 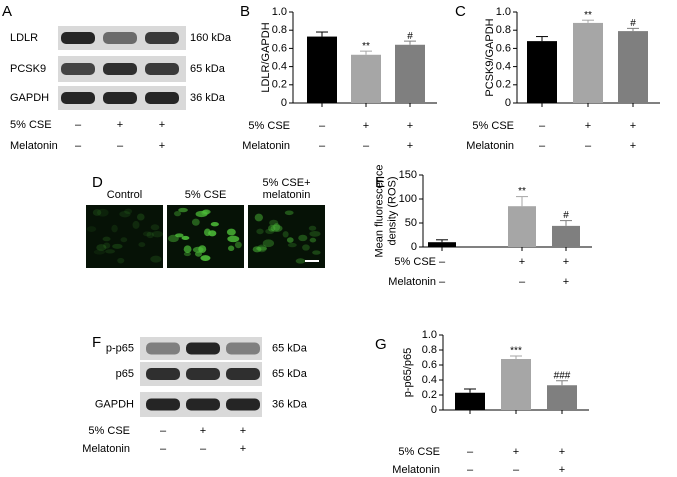 What do you see at coordinates (503, 85) in the screenshot?
I see `y-tick-label: 0.2` at bounding box center [503, 85].